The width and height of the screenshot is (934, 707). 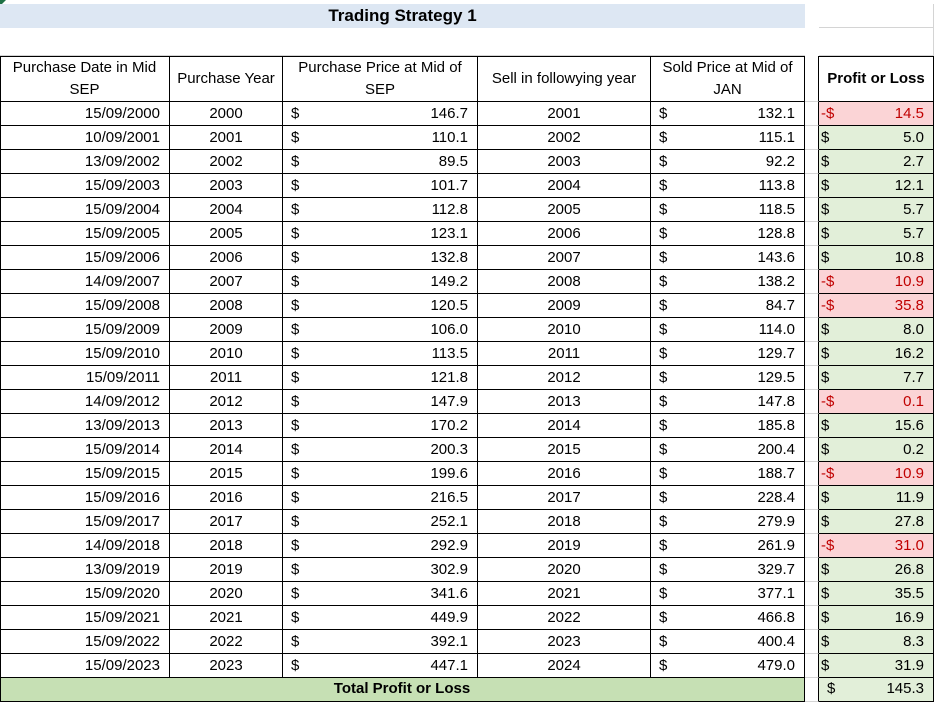 I want to click on total-label-cell: Total Profit or Loss, so click(x=402, y=690).